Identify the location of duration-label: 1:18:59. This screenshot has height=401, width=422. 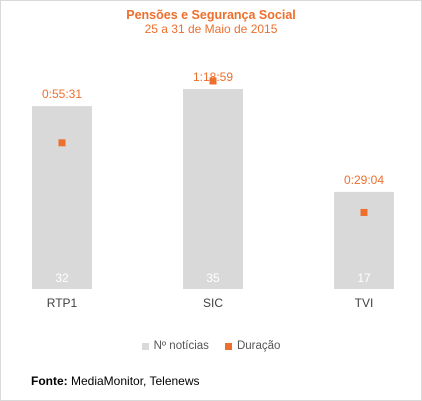
(213, 77).